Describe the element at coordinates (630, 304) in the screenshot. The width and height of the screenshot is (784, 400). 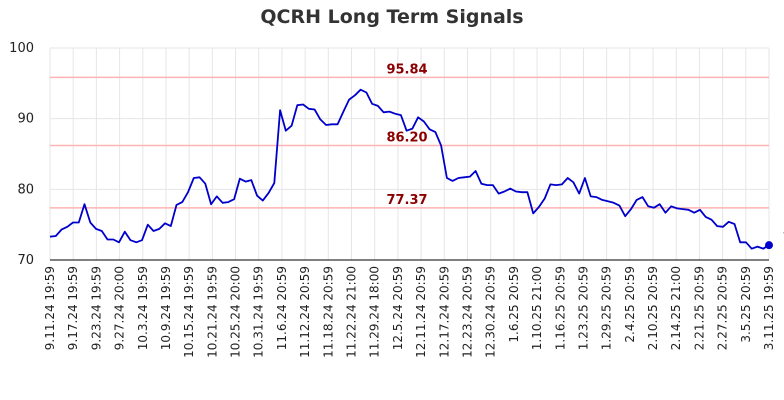
I see `x-tick-label: 2.4.25 20:59` at that location.